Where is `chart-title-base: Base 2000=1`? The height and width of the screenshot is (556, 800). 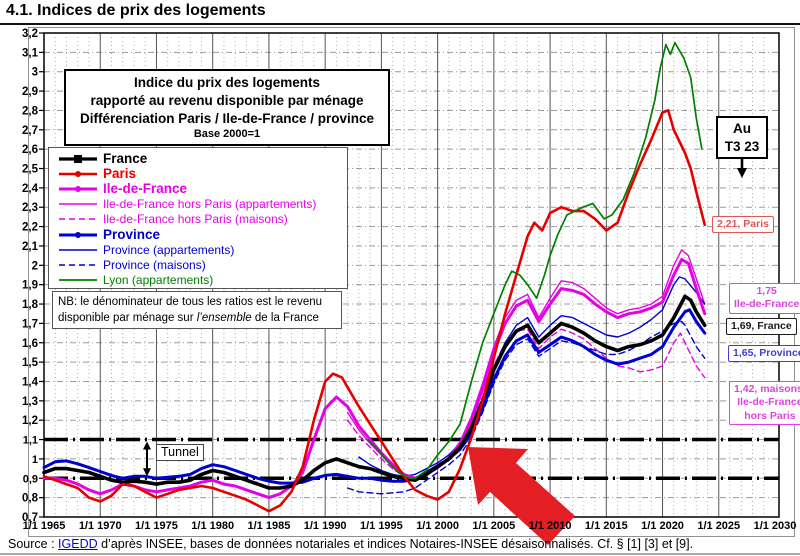 chart-title-base: Base 2000=1 is located at coordinates (227, 134).